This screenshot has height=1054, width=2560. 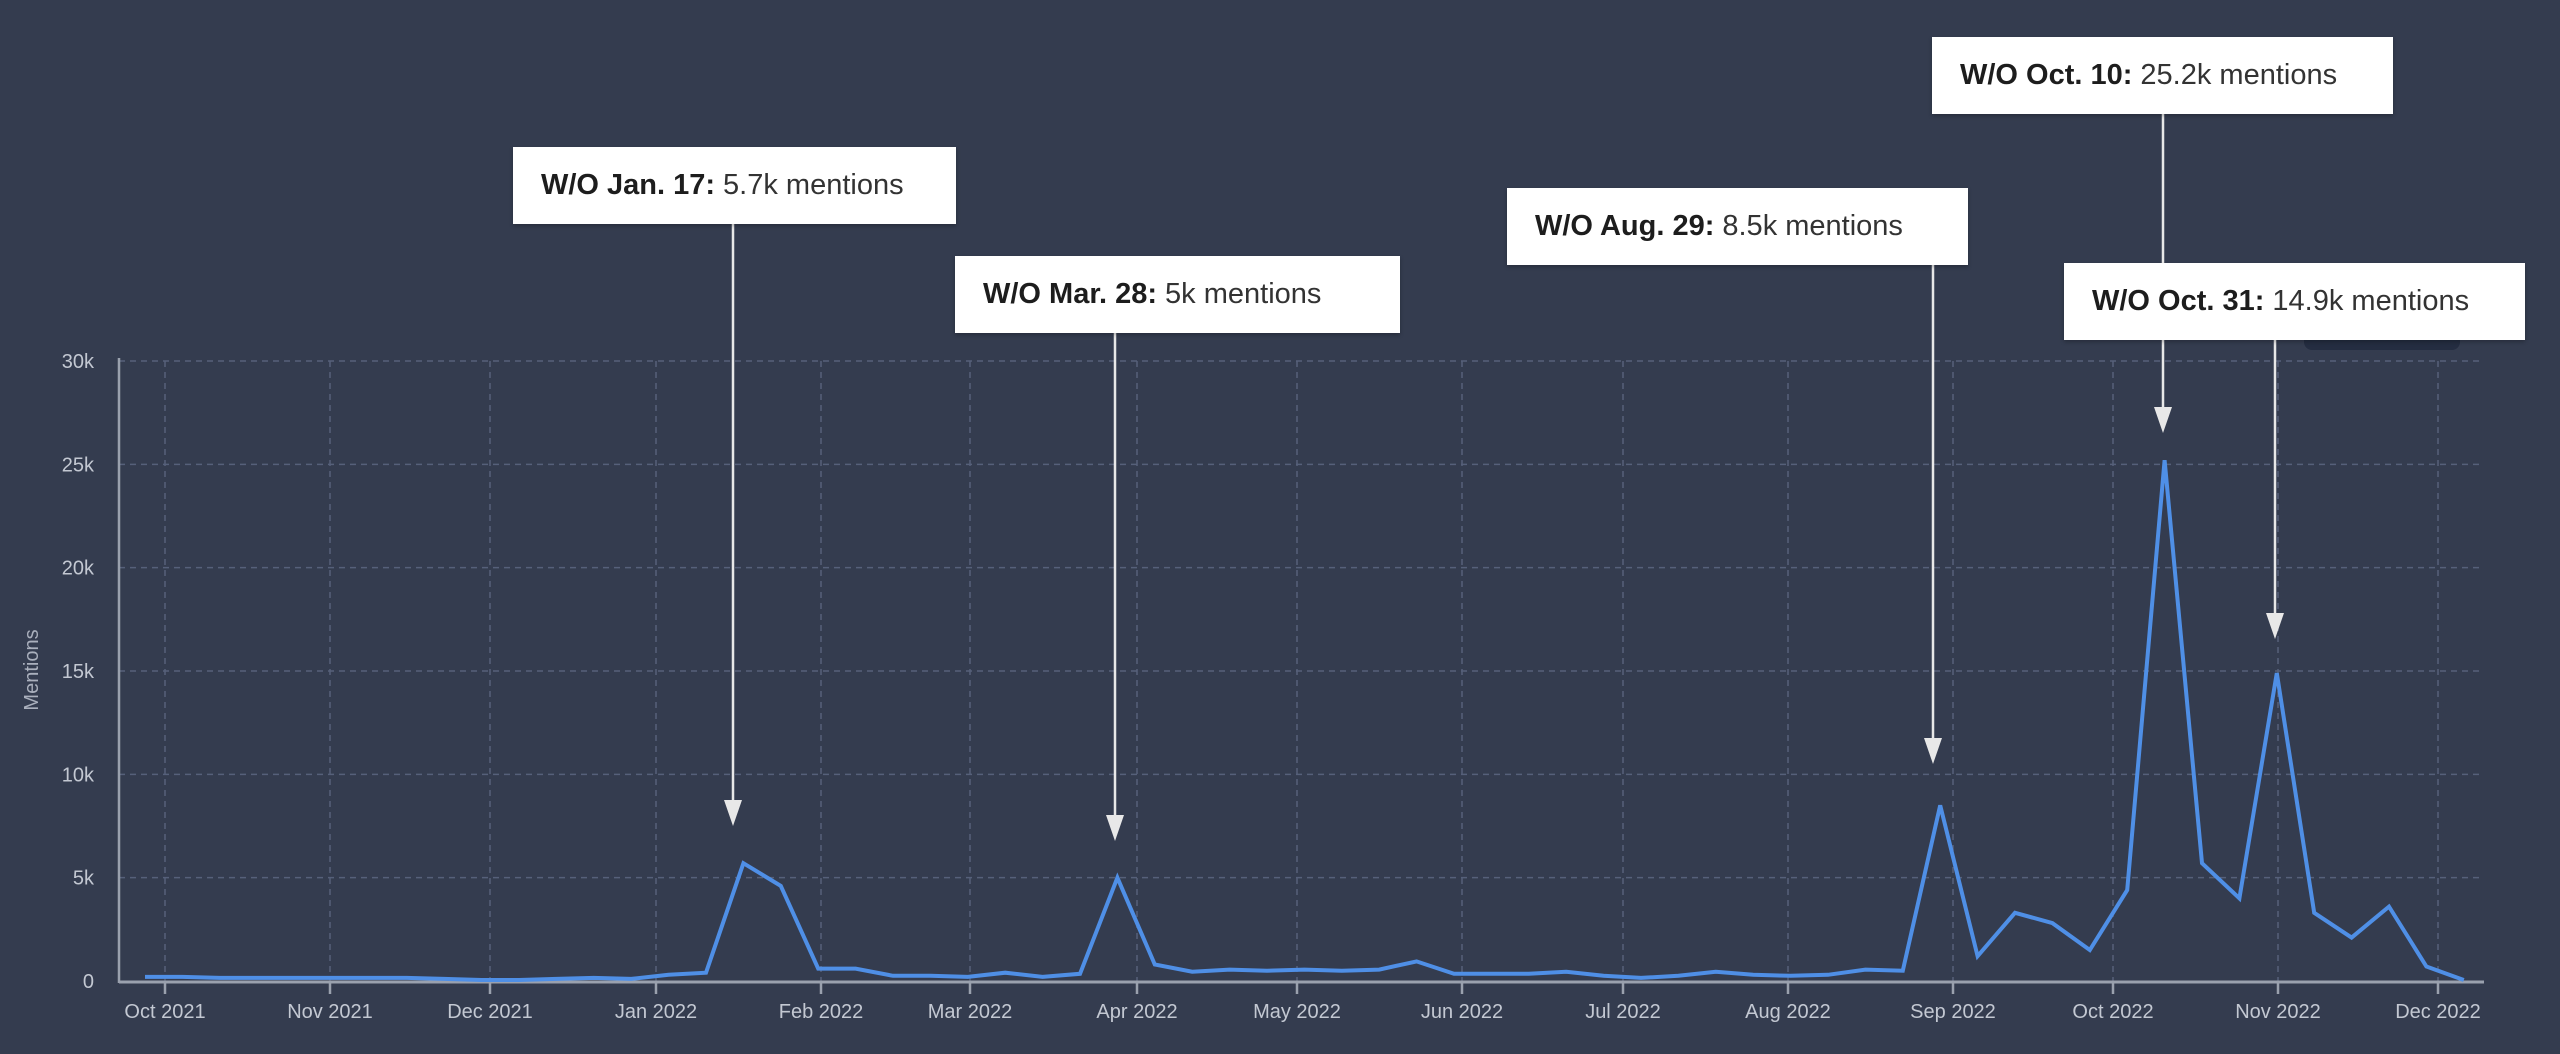 What do you see at coordinates (2382, 344) in the screenshot?
I see `tooltip-shadow` at bounding box center [2382, 344].